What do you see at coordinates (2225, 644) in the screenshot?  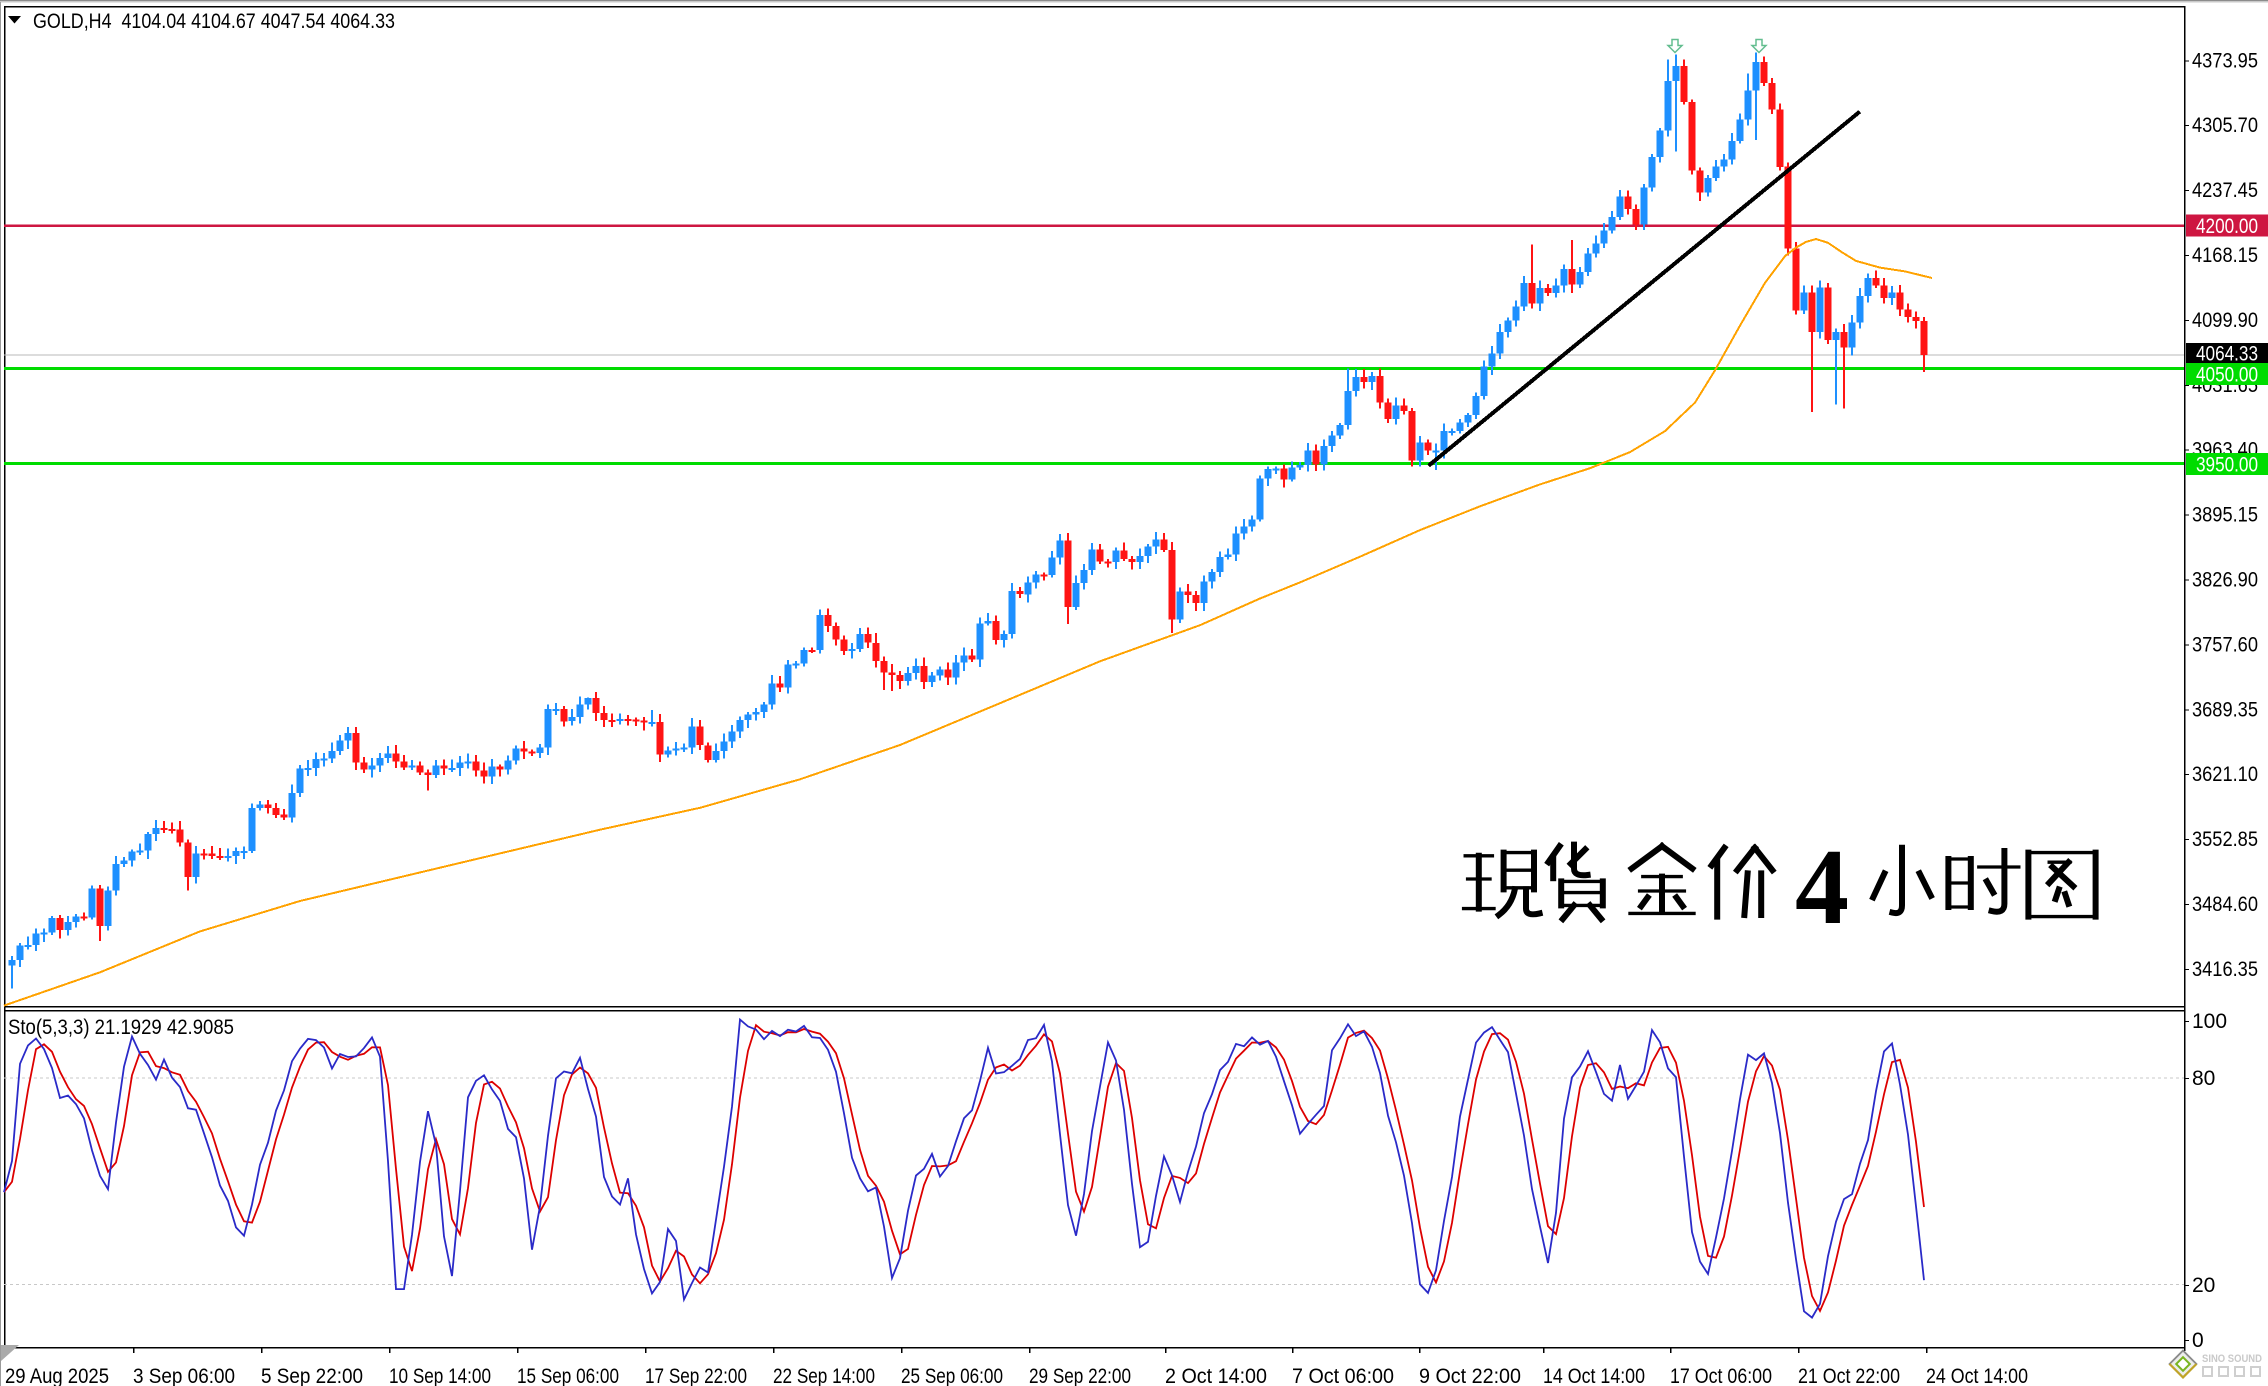 I see `svg-text: 3757.60` at bounding box center [2225, 644].